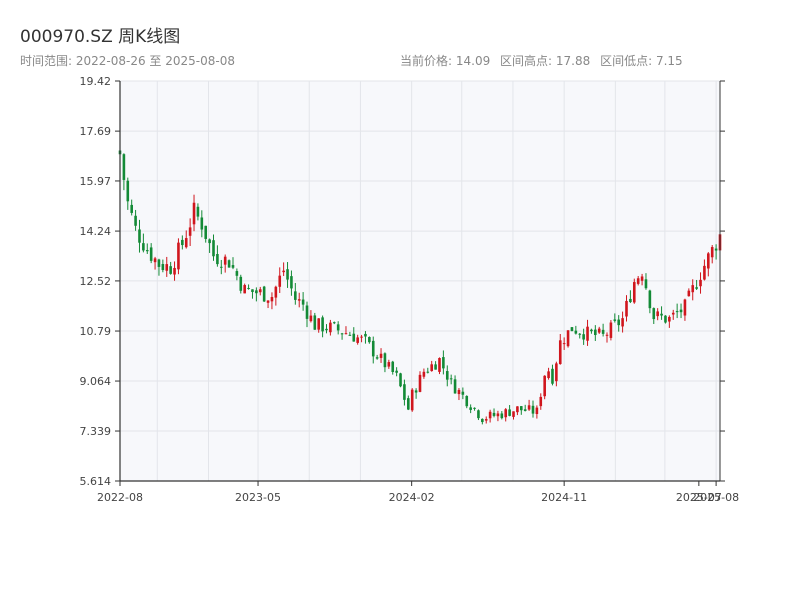  What do you see at coordinates (445, 61) in the screenshot?
I see `current-price-label: 当前价格: 14.09` at bounding box center [445, 61].